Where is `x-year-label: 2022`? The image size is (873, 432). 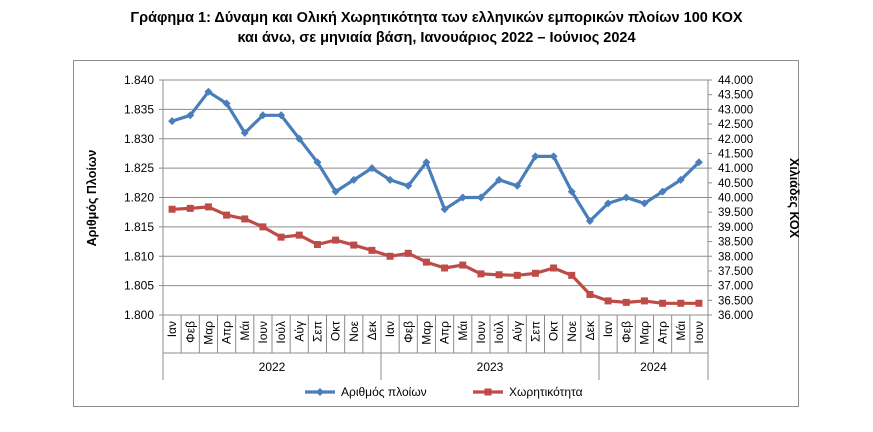
x-year-label: 2022 is located at coordinates (272, 367).